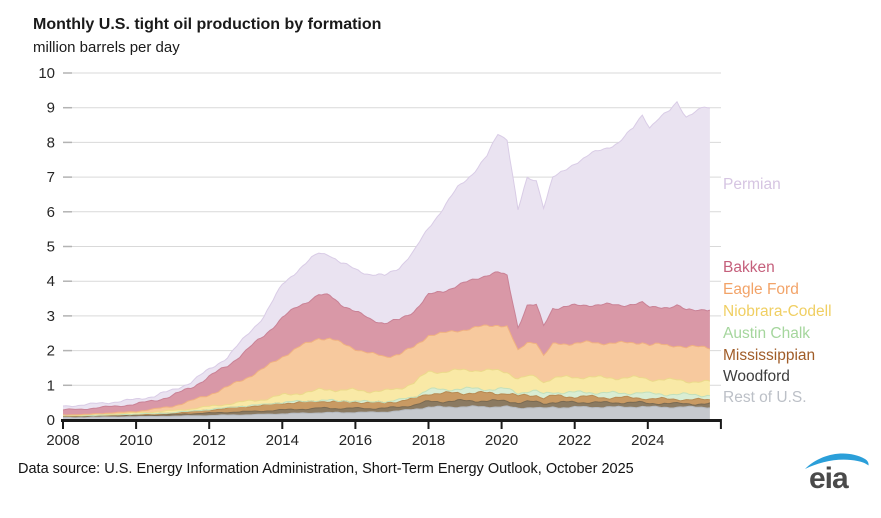 This screenshot has width=881, height=518. I want to click on y-axis-label: 1, so click(51, 385).